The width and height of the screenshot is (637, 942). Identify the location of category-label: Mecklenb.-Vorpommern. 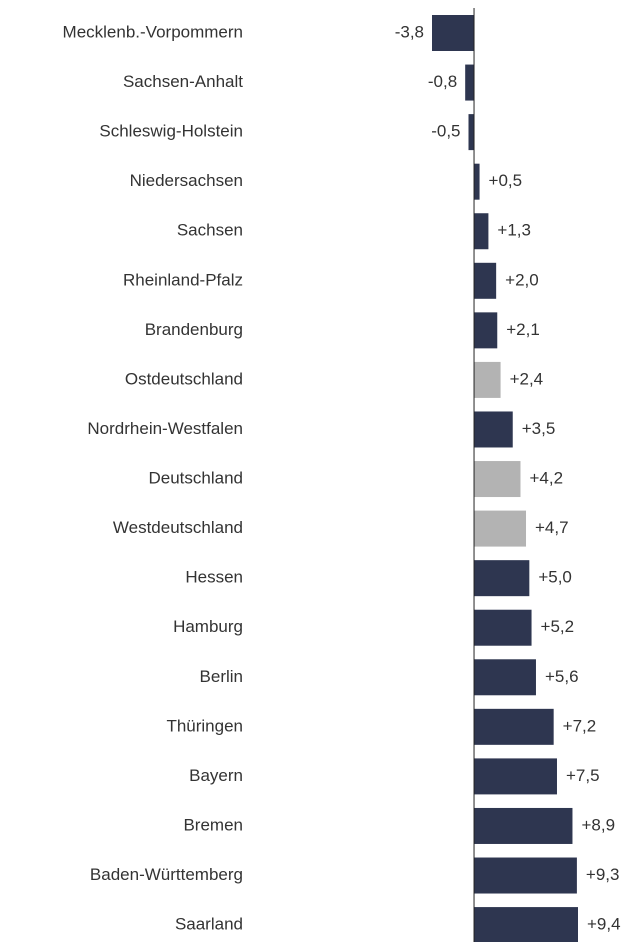
(153, 31).